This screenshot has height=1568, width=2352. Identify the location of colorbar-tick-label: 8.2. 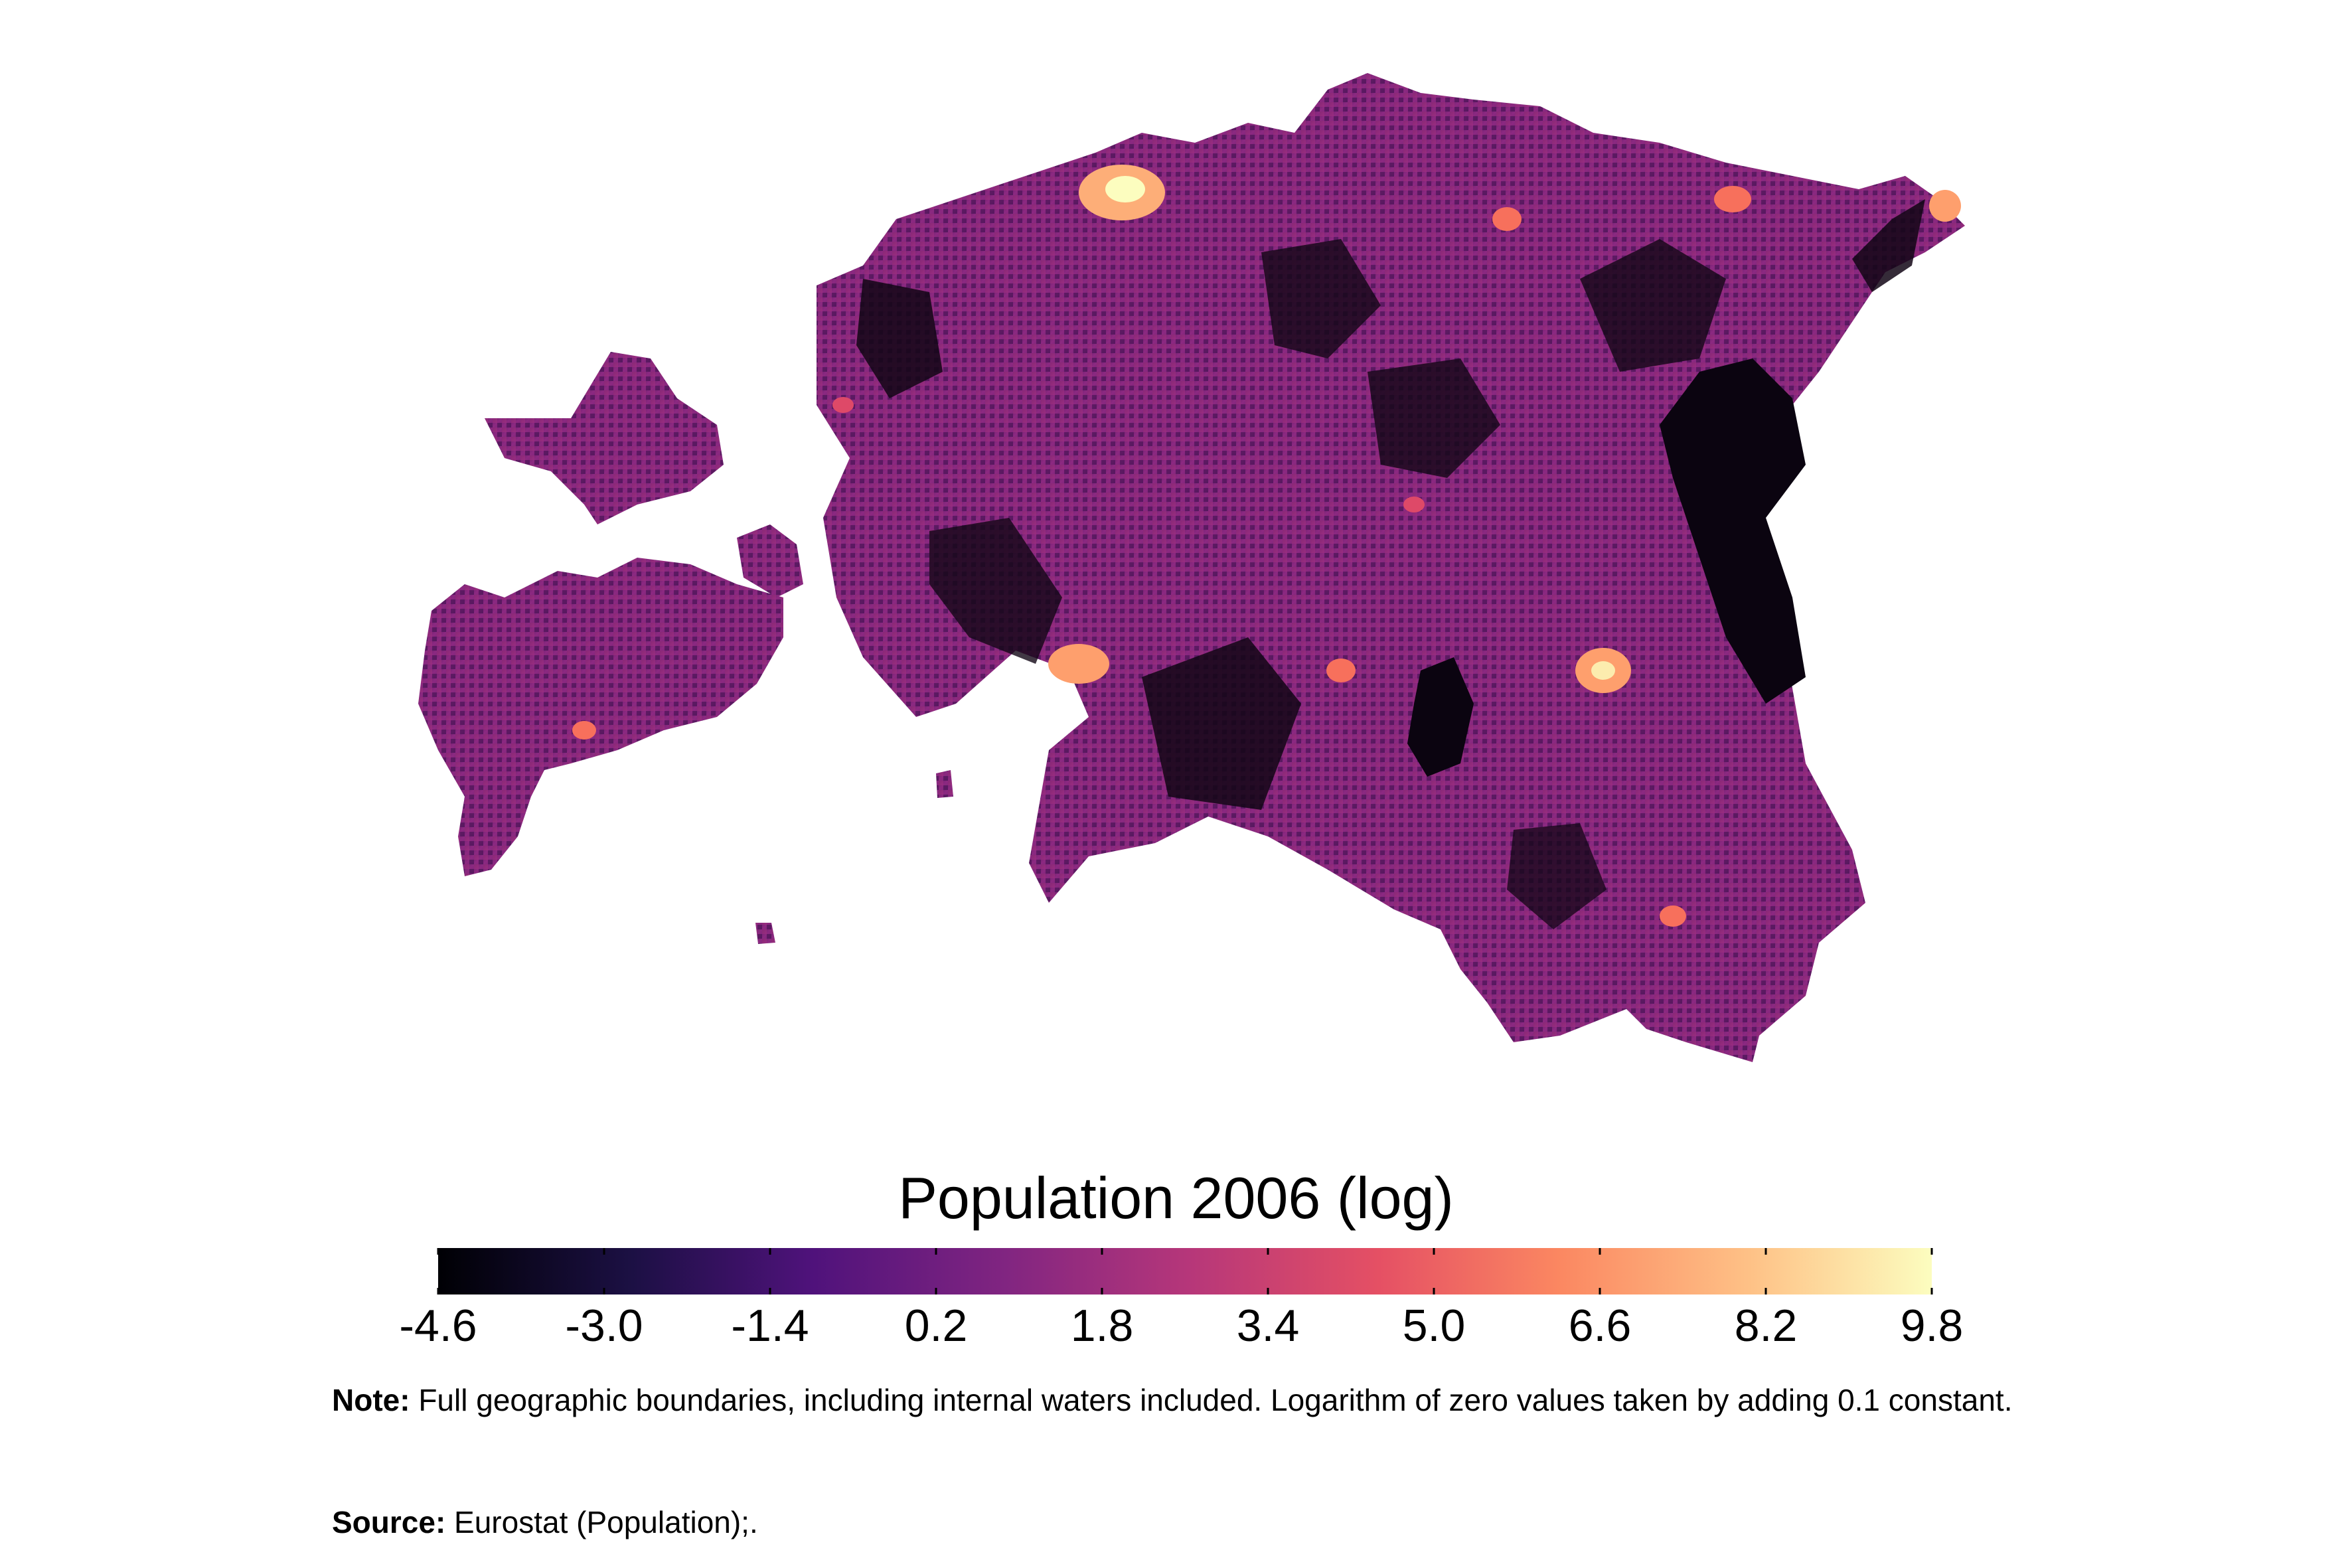
(1767, 1325).